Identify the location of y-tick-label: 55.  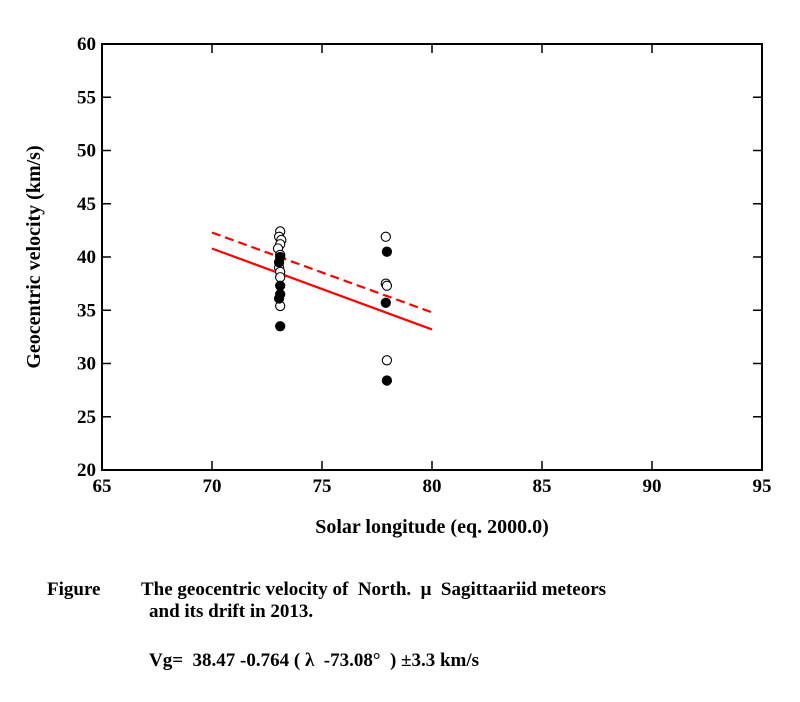
(86, 97).